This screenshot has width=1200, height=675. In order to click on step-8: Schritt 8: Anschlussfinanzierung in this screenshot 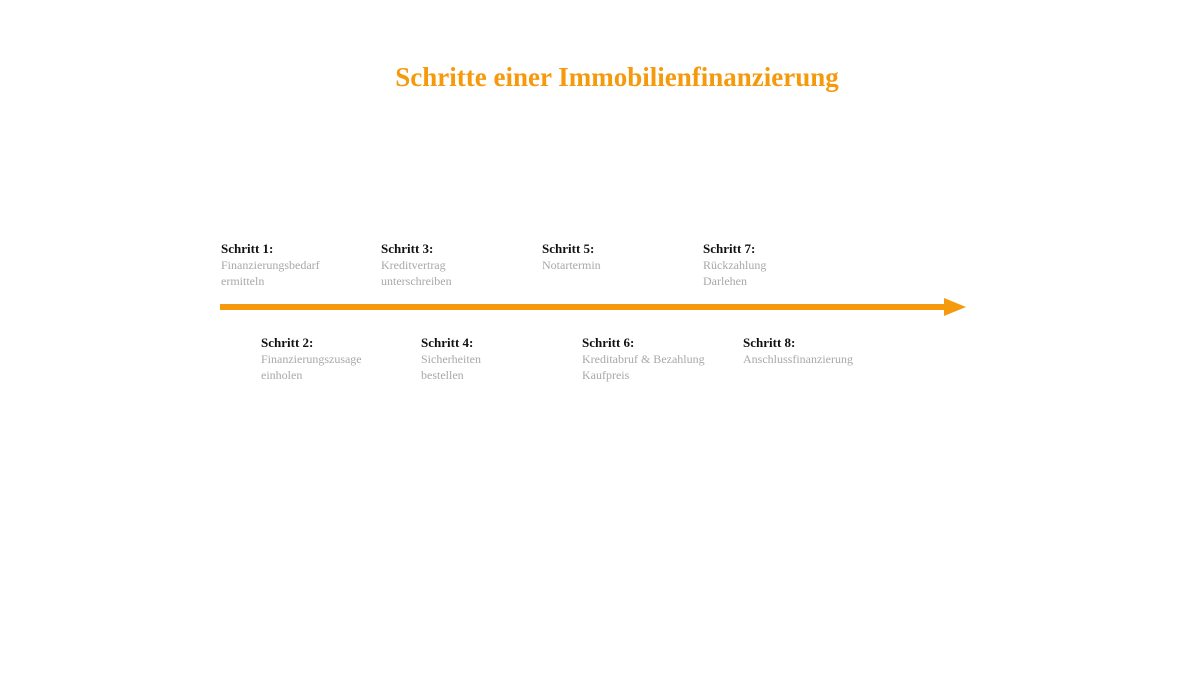, I will do `click(818, 351)`.